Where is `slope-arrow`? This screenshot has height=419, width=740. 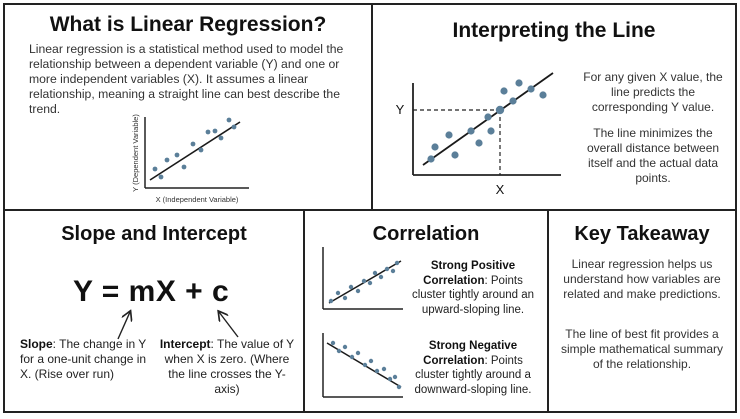 slope-arrow is located at coordinates (123, 326).